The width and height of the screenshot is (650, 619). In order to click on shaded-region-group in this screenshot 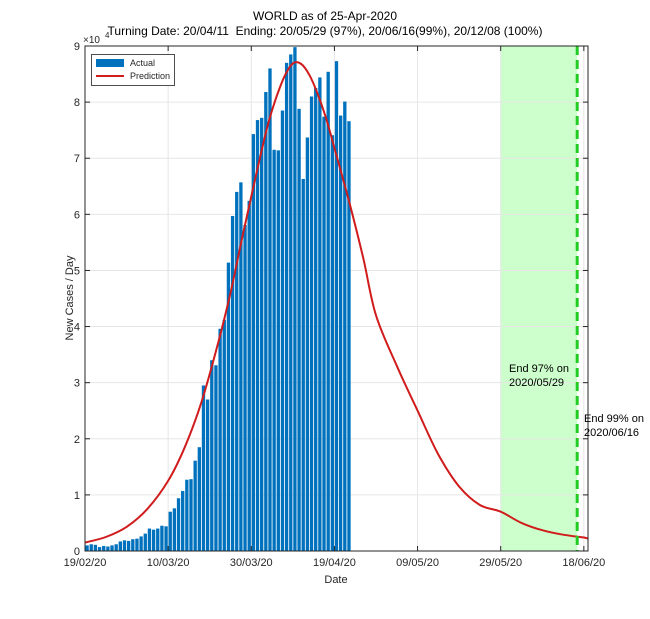, I will do `click(539, 298)`.